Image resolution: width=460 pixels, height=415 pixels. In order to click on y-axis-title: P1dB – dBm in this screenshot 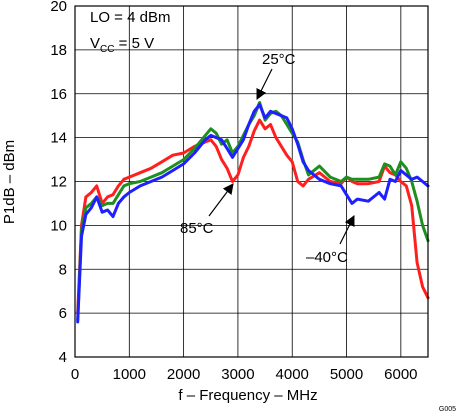, I will do `click(9, 182)`.